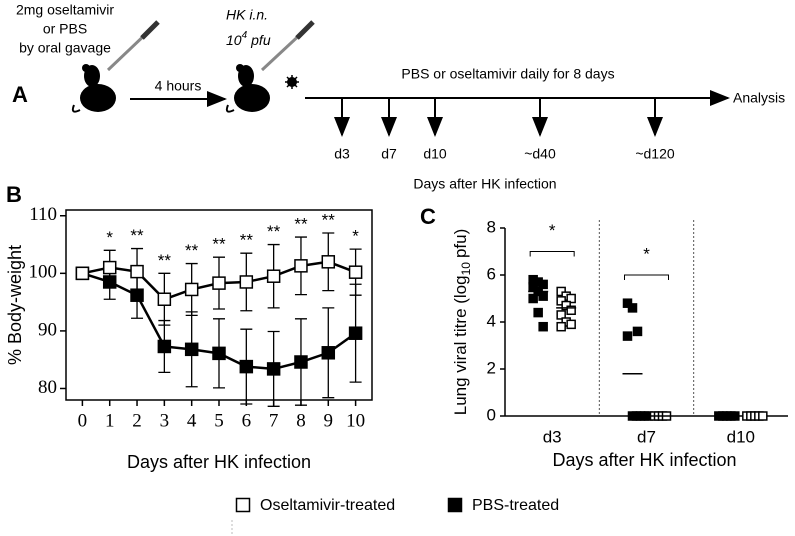  I want to click on x-axis-label: Days after HK infection, so click(644, 460).